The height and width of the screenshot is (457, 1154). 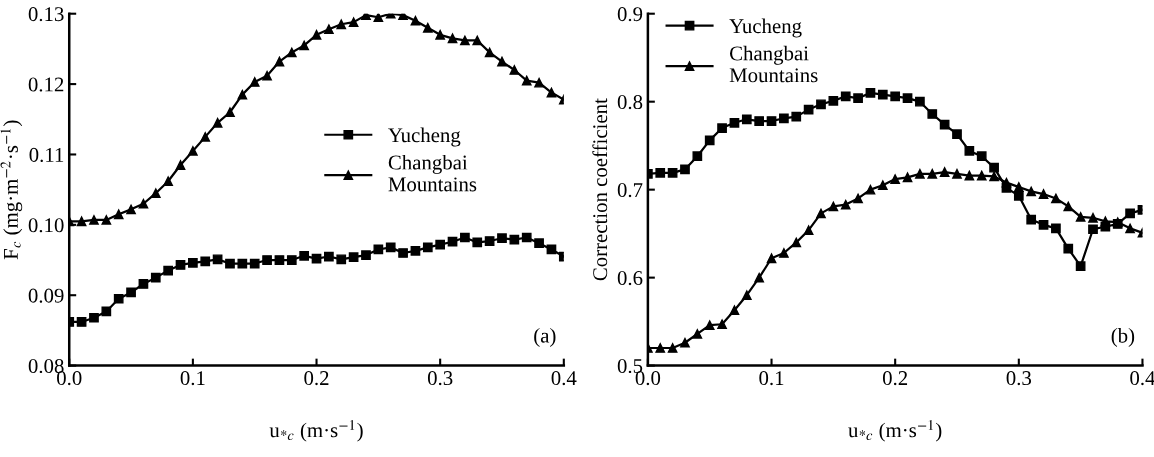 I want to click on y-tick-label: 0.08, so click(x=46, y=366).